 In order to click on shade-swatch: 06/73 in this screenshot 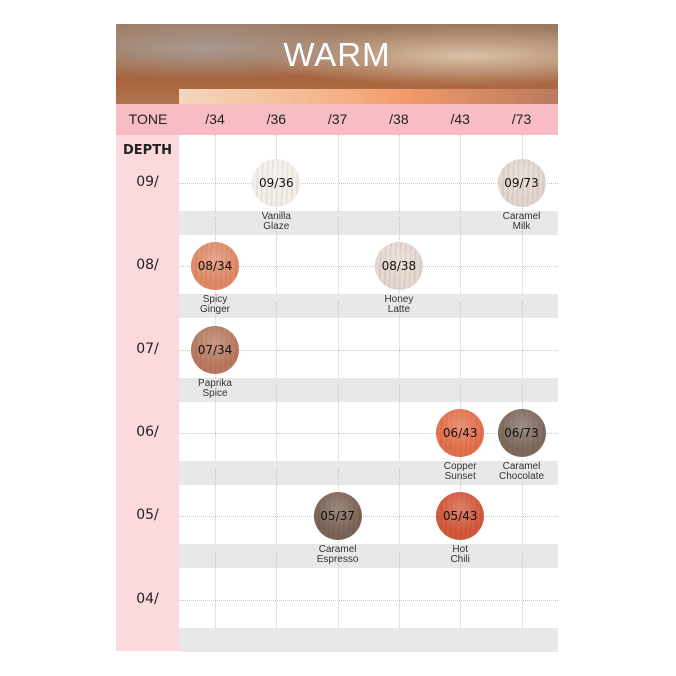, I will do `click(521, 432)`.